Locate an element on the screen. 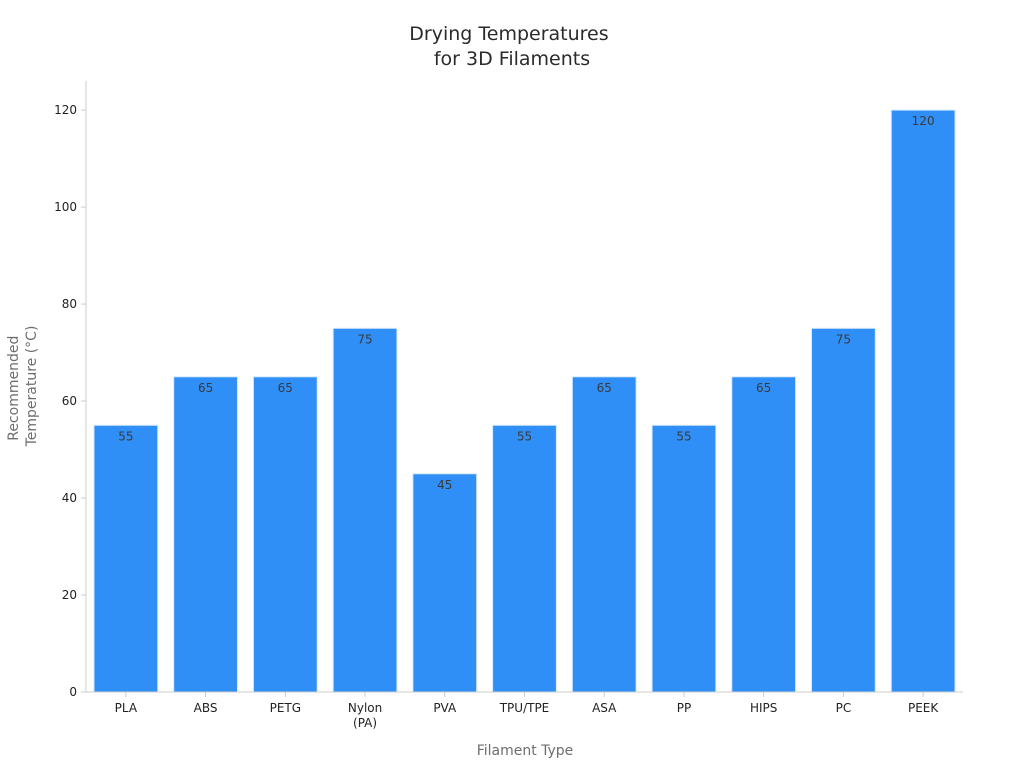 The image size is (1024, 768). x-tick-label-line: ABS is located at coordinates (206, 708).